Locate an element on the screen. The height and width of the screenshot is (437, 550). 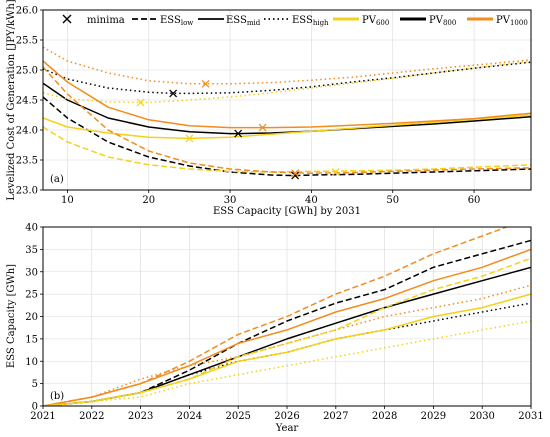
series-line-pv600-ess-low is located at coordinates (287, 149).